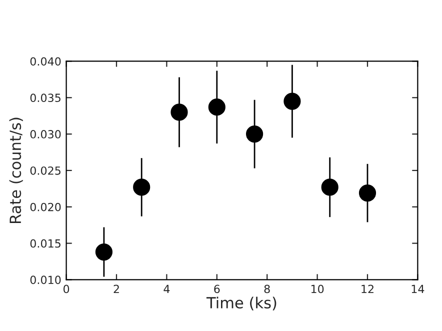 The height and width of the screenshot is (331, 442). What do you see at coordinates (45, 280) in the screenshot?
I see `y-tick-label: 0.010` at bounding box center [45, 280].